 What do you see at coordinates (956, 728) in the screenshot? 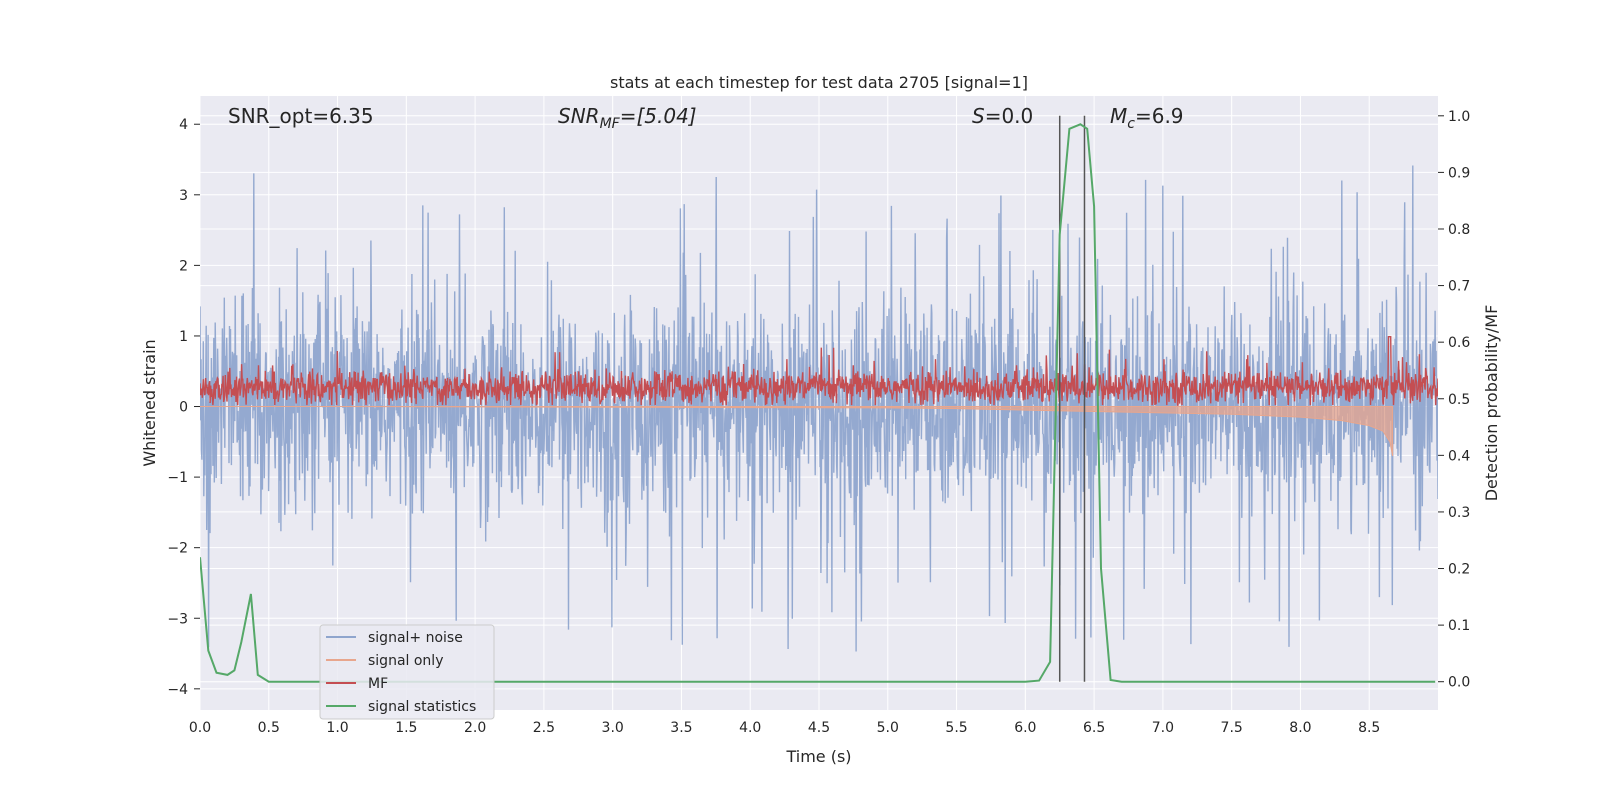
I see `x-tick-label: 5.5` at bounding box center [956, 728].